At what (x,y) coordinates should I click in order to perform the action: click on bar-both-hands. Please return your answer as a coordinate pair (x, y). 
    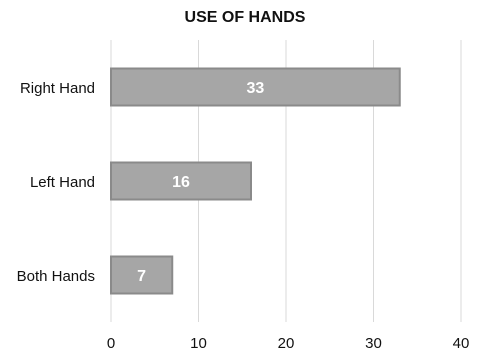
    Looking at the image, I should click on (142, 275).